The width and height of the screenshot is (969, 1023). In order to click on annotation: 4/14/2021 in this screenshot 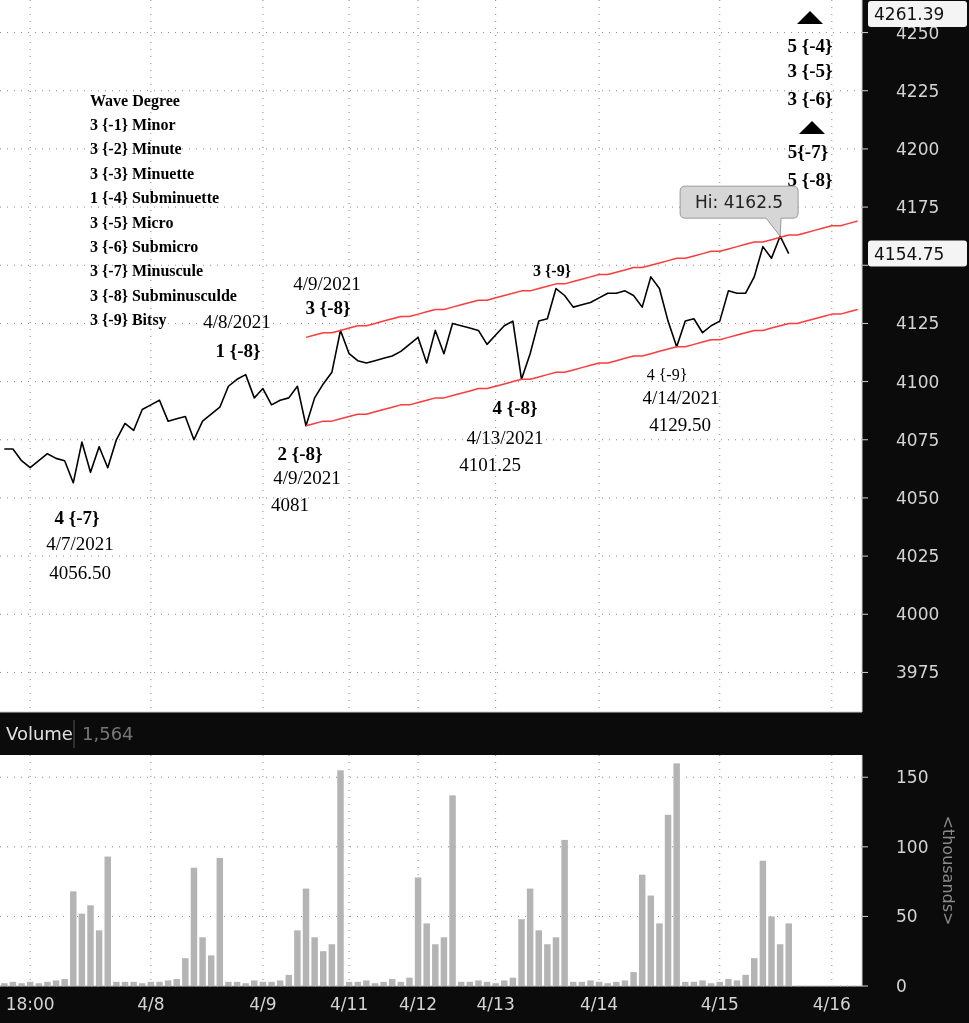, I will do `click(681, 397)`.